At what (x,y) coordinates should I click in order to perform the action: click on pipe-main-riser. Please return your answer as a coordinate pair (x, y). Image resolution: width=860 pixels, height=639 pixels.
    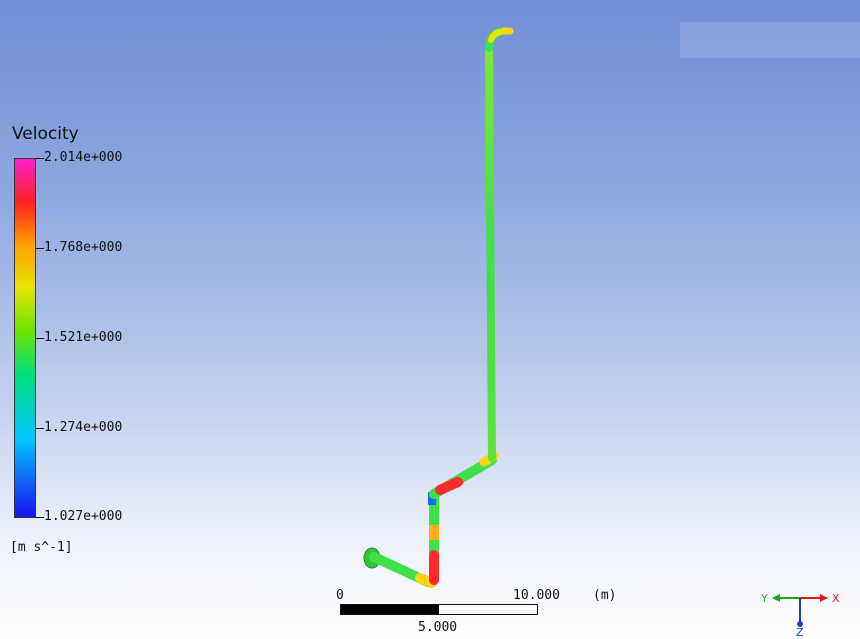
    Looking at the image, I should click on (490, 253).